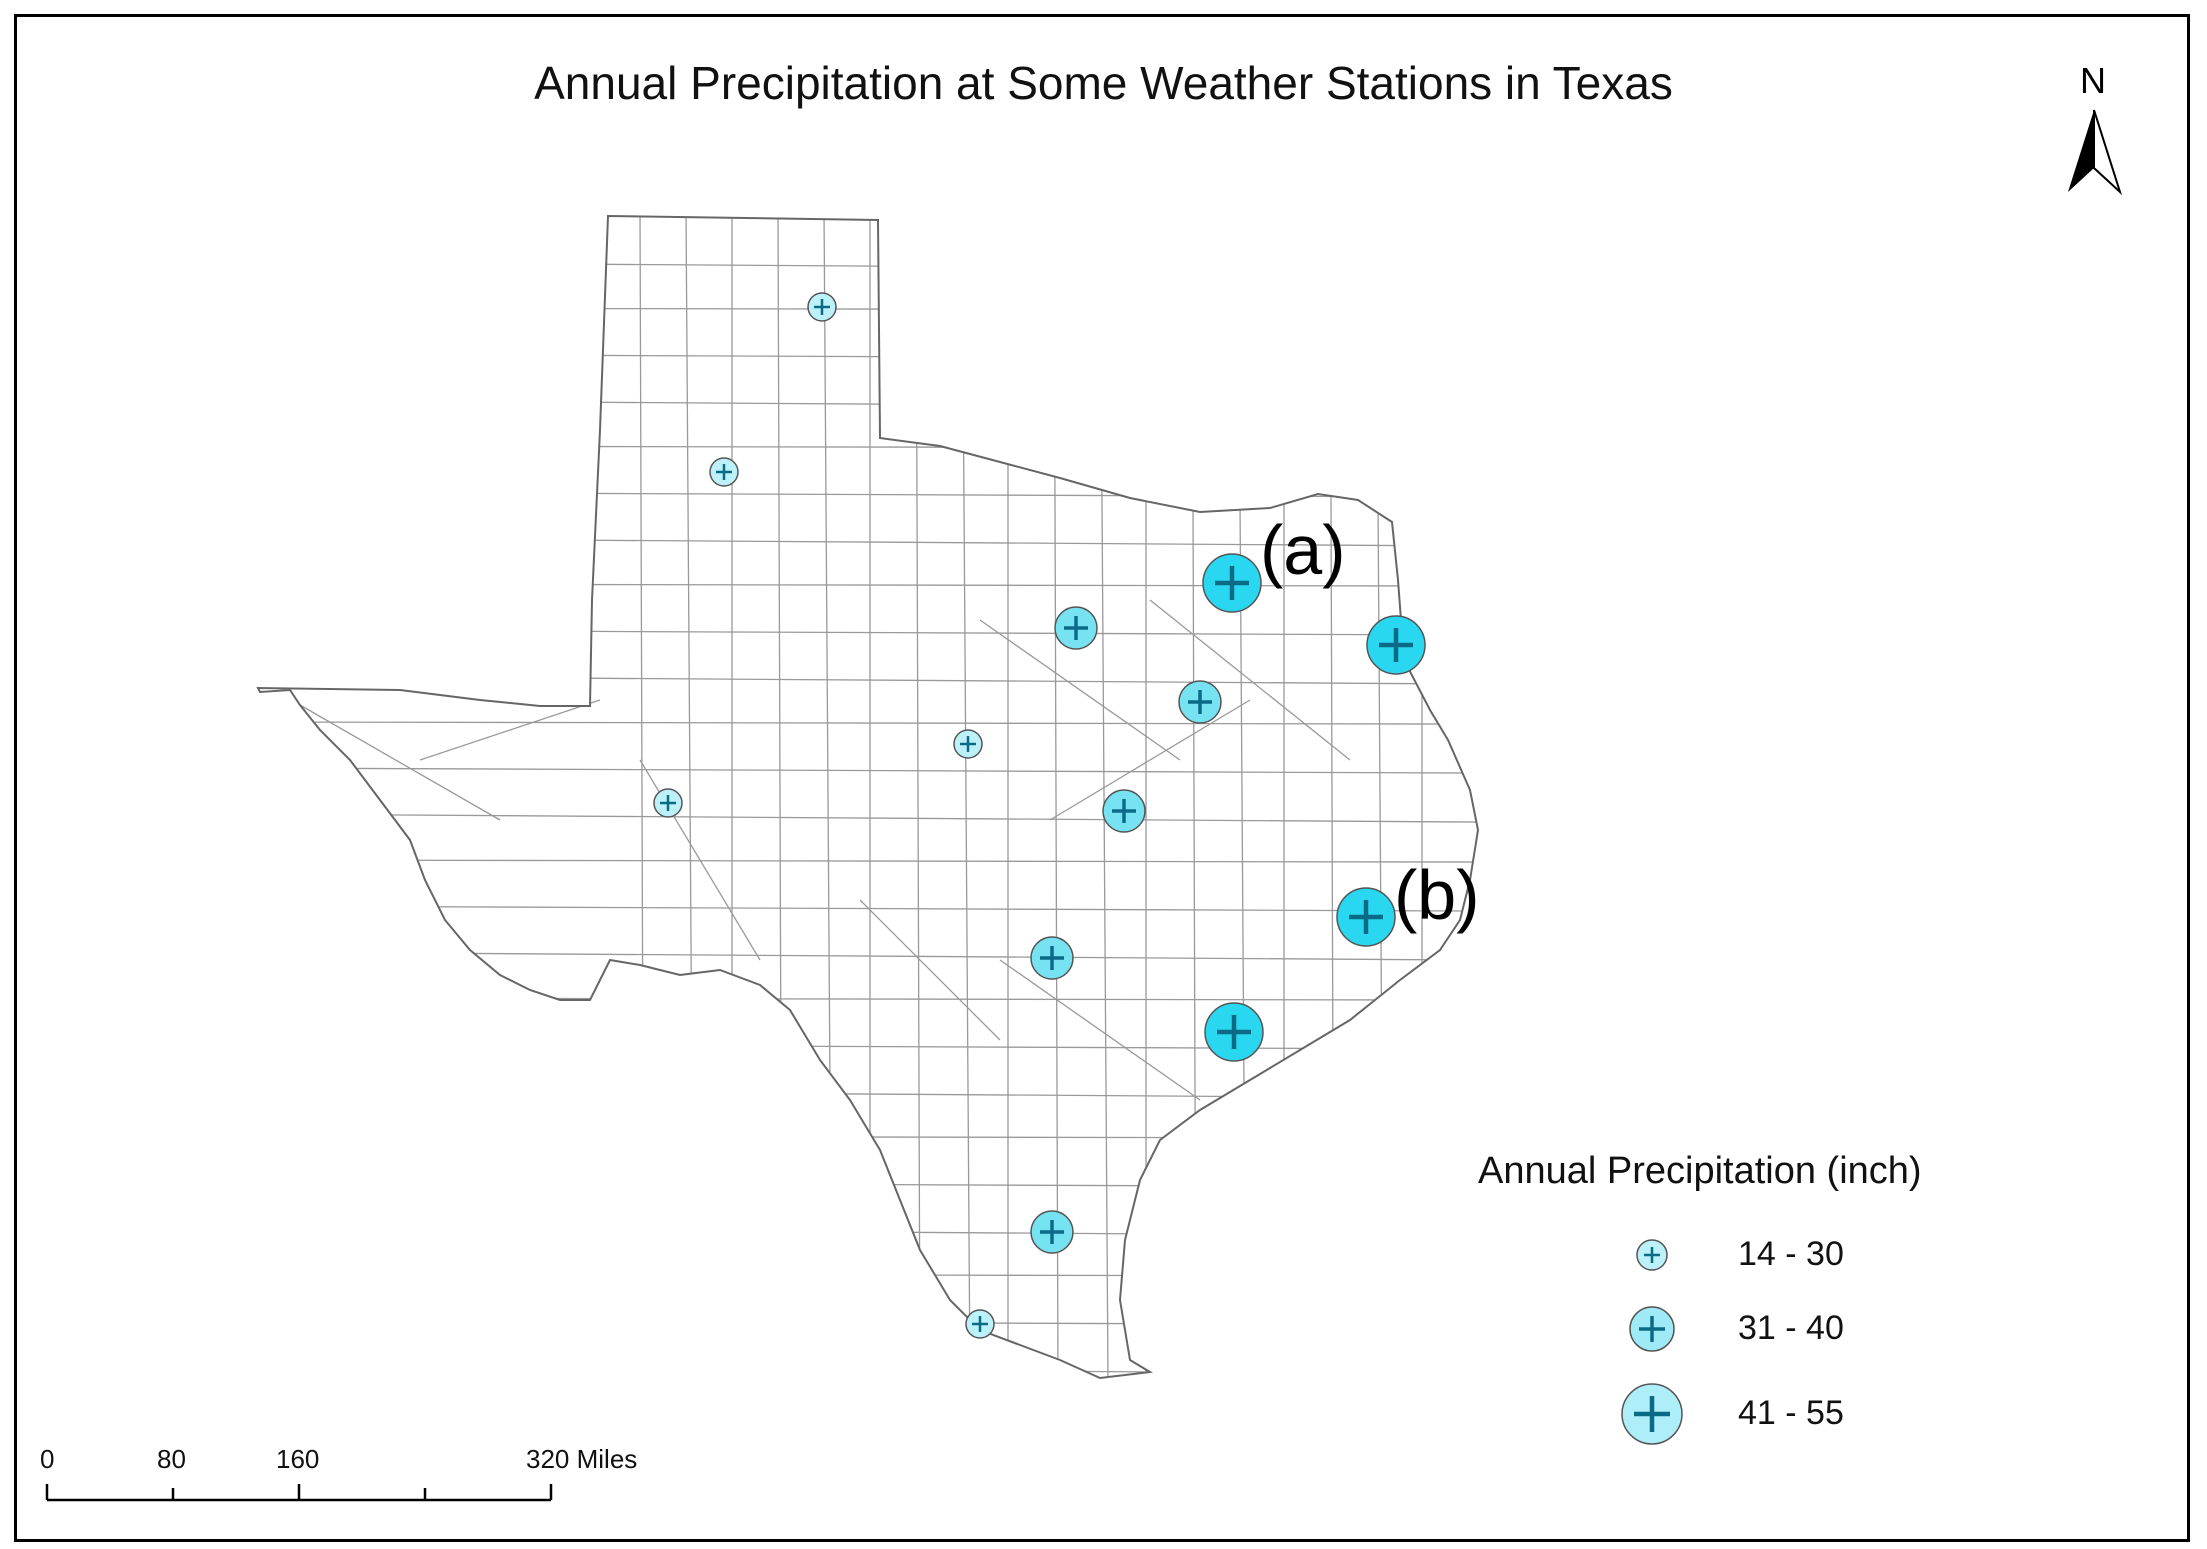 This screenshot has width=2207, height=1549. Describe the element at coordinates (1200, 702) in the screenshot. I see `station-waco` at that location.